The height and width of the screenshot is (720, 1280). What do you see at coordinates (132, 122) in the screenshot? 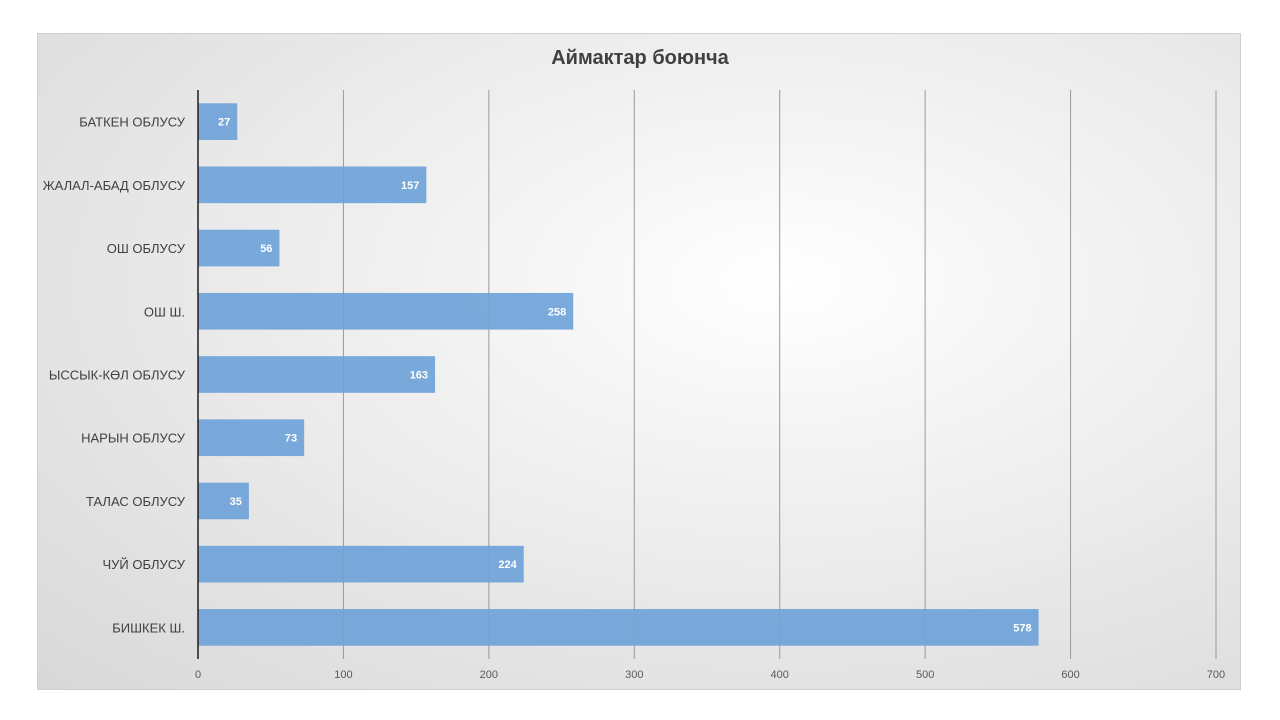
I see `category-label-0: БАТКЕН ОБЛУСУ` at bounding box center [132, 122].